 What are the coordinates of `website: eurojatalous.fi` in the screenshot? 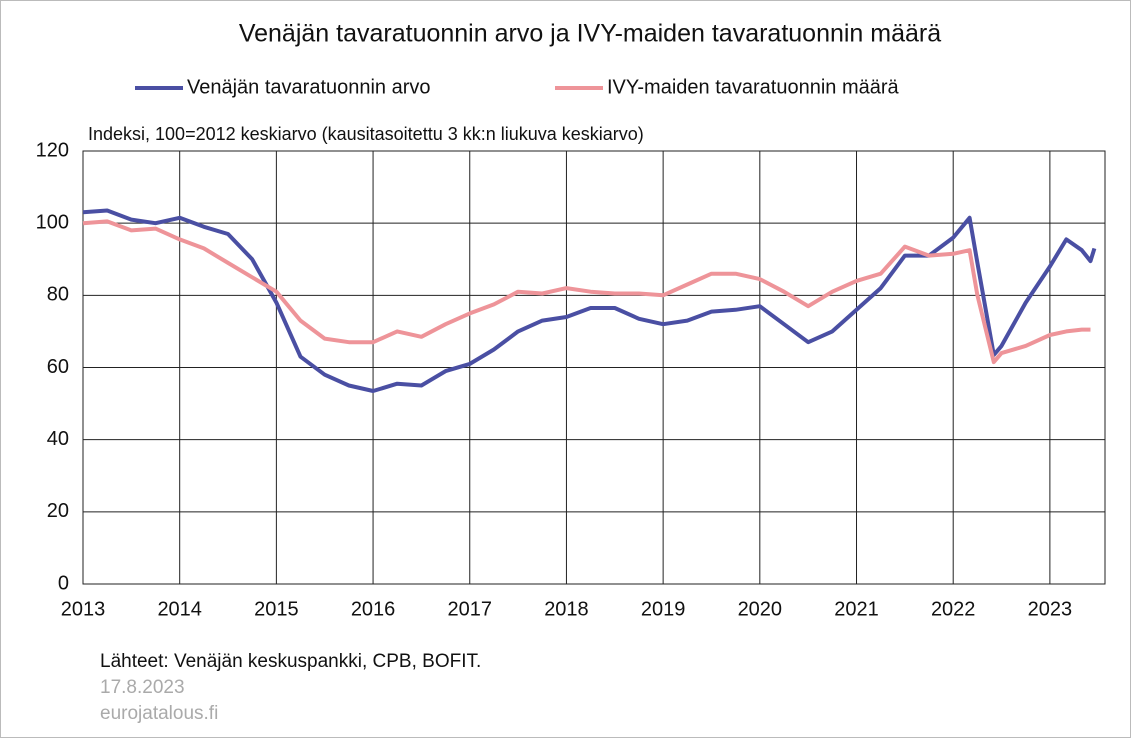 It's located at (159, 713).